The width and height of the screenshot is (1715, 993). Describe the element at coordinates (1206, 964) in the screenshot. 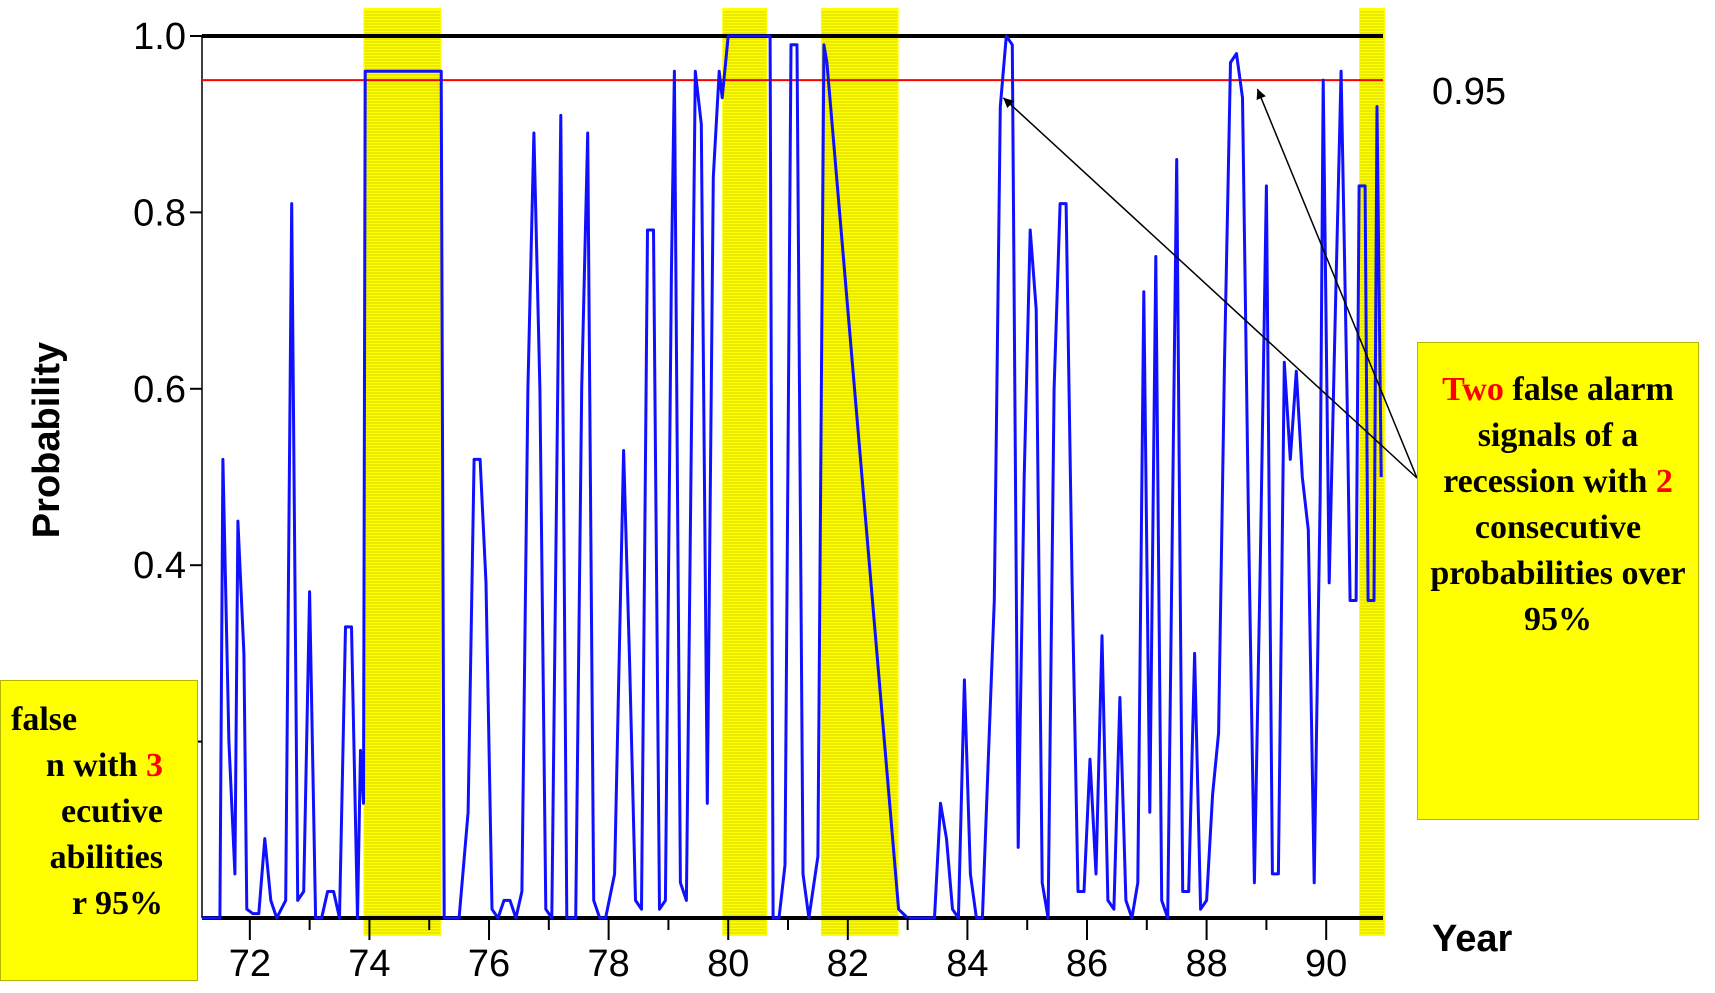

I see `x-tick-label: 88` at that location.